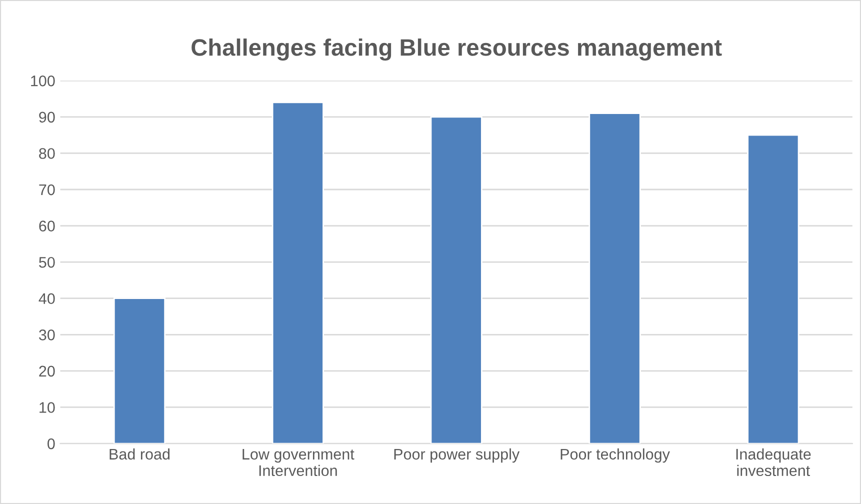  I want to click on x-tick-label: Low government Intervention, so click(298, 462).